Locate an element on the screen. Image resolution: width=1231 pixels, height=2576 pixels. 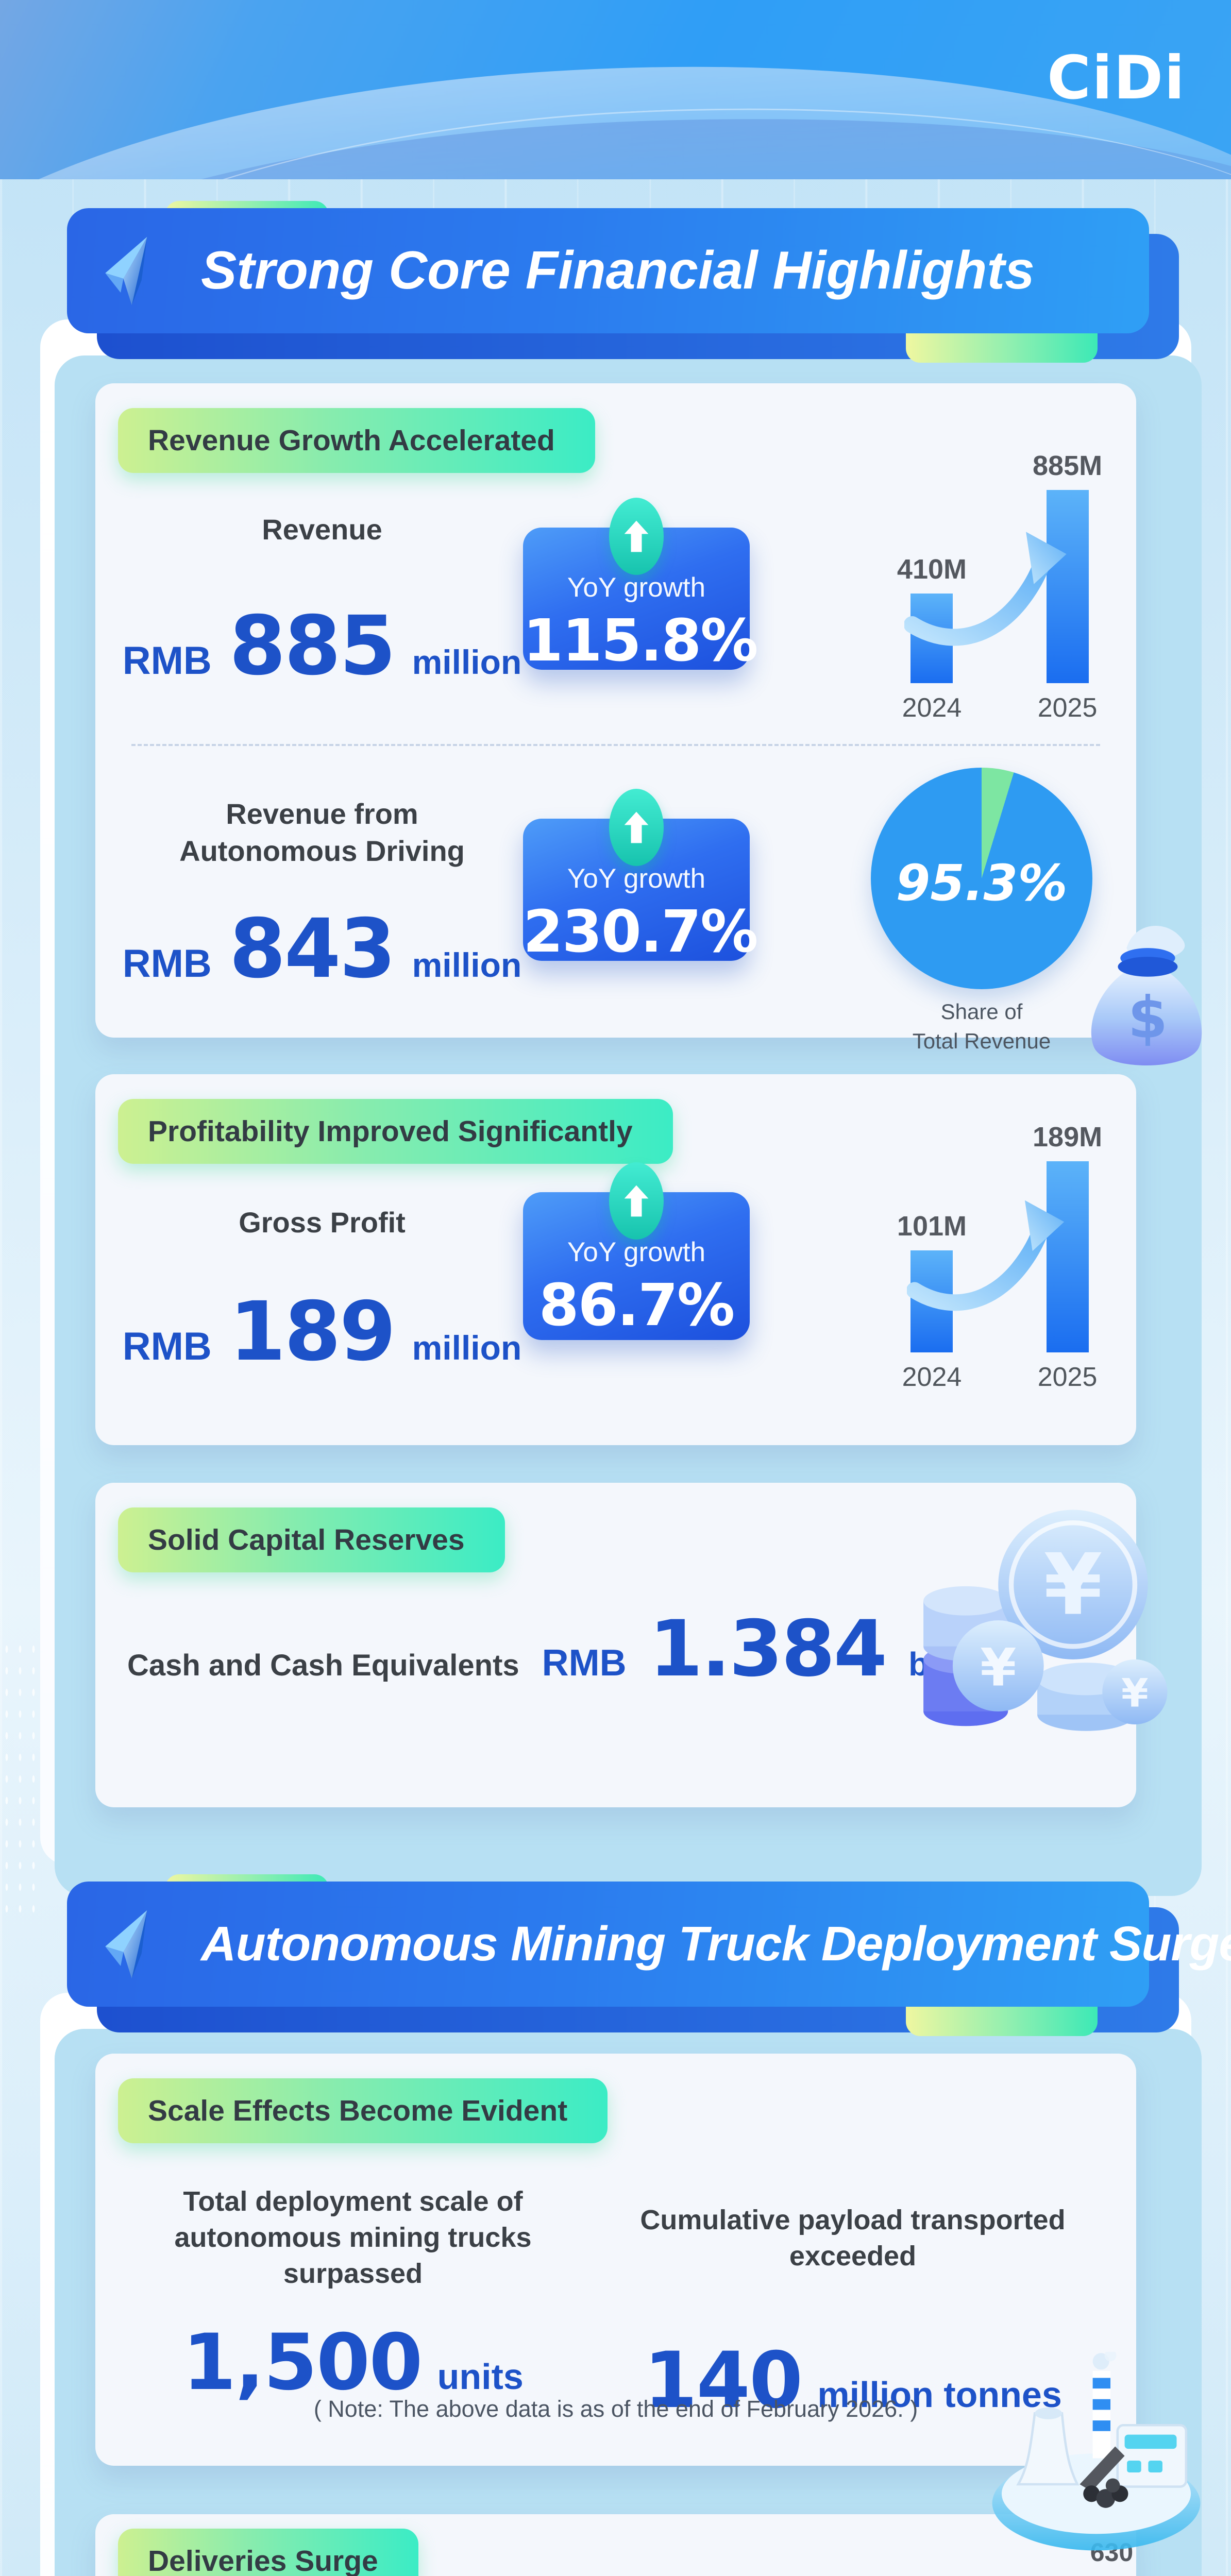
revenue-share-pie-chart: 95.3% Share of Total Revenue is located at coordinates (981, 912).